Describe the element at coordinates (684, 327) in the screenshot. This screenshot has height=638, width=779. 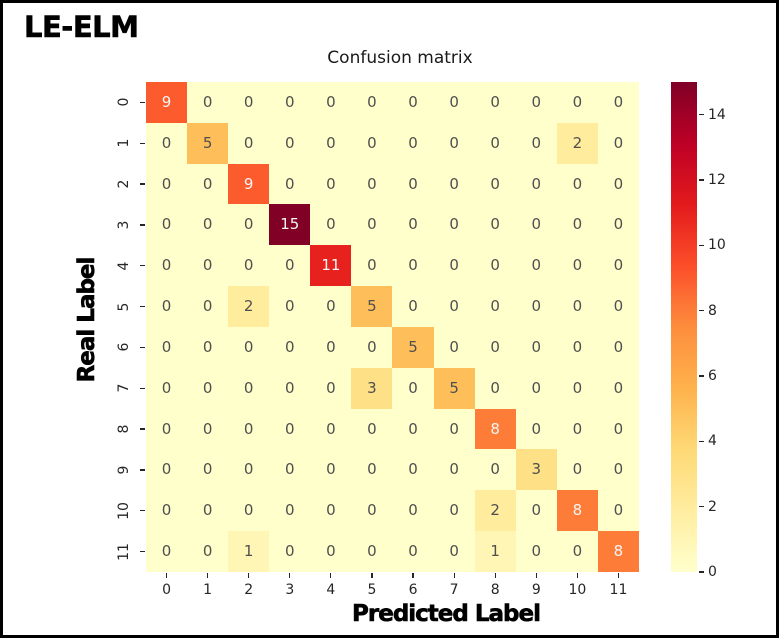
I see `colorbar-gradient` at that location.